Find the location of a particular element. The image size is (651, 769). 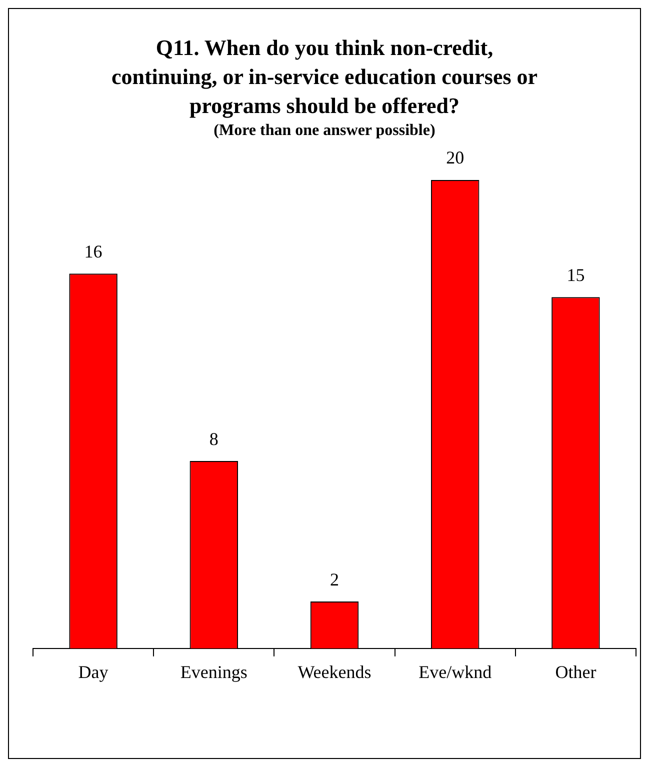

data-label: 2 is located at coordinates (334, 579).